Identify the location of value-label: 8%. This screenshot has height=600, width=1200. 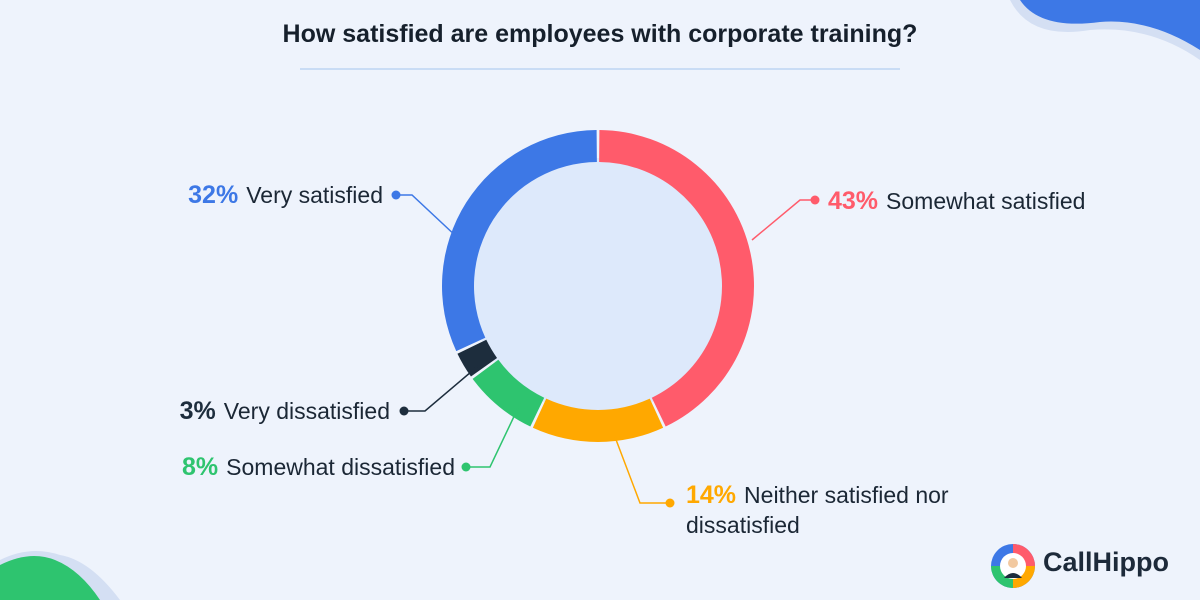
(200, 467).